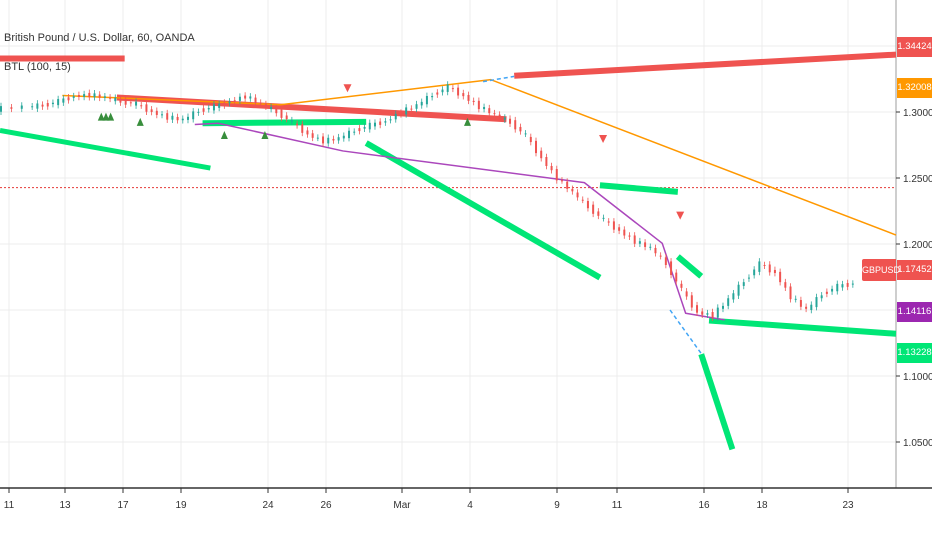 This screenshot has height=555, width=932. Describe the element at coordinates (181, 505) in the screenshot. I see `x-tick-label: 19` at that location.